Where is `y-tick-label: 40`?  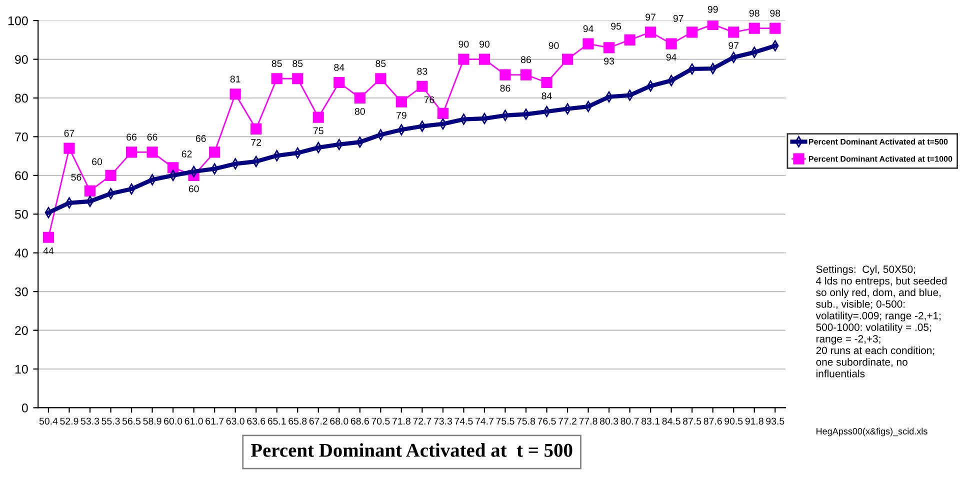
y-tick-label: 40 is located at coordinates (21, 253).